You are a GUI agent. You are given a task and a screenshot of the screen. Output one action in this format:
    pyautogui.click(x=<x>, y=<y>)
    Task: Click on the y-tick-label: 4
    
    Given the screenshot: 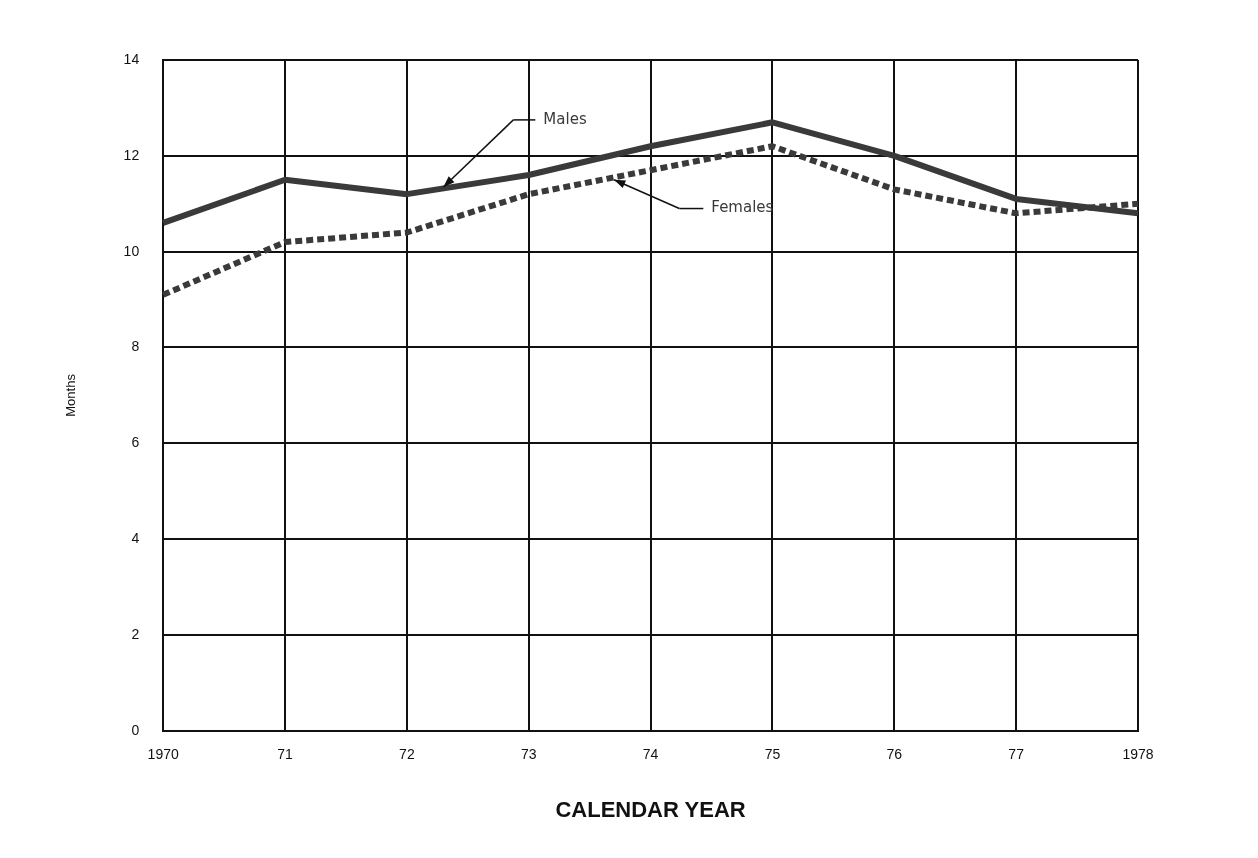 What is the action you would take?
    pyautogui.click(x=135, y=538)
    